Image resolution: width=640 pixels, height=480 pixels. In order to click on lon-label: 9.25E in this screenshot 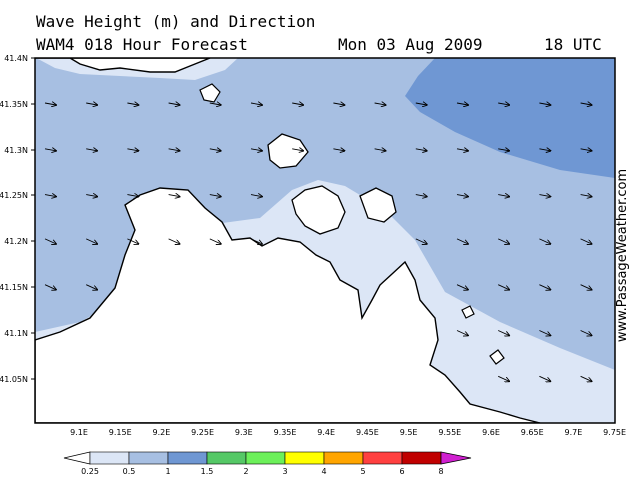, I will do `click(202, 432)`.